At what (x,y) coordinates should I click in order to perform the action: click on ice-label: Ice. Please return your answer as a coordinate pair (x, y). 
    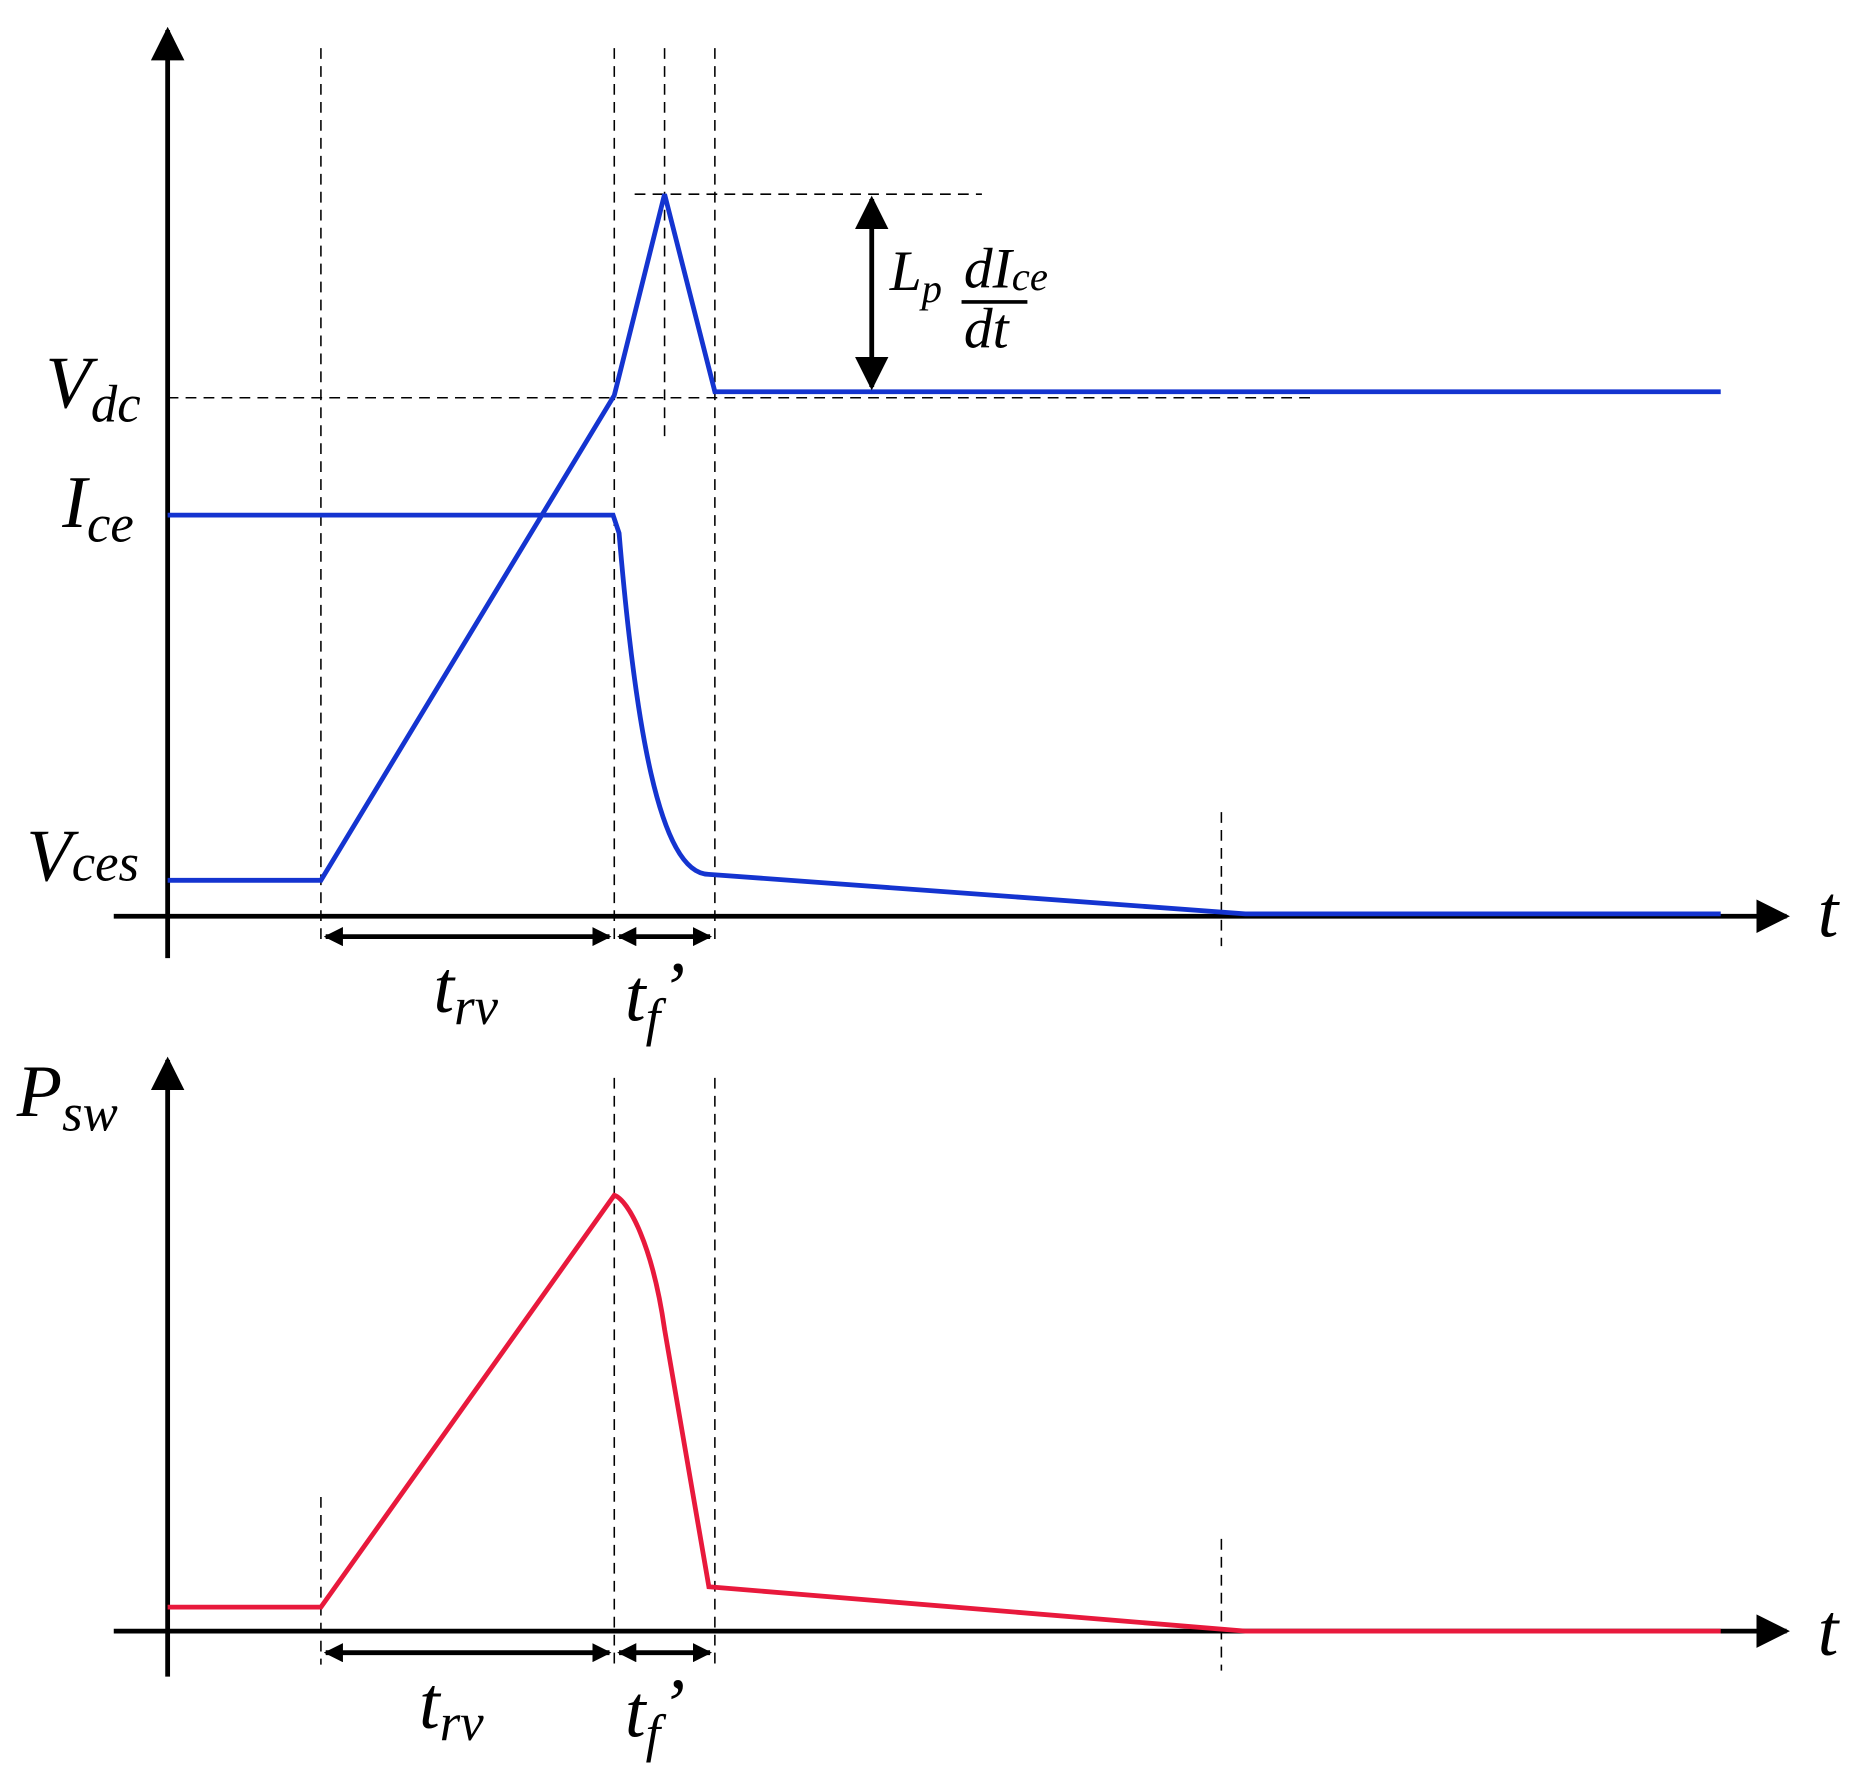
    Looking at the image, I should click on (97, 507).